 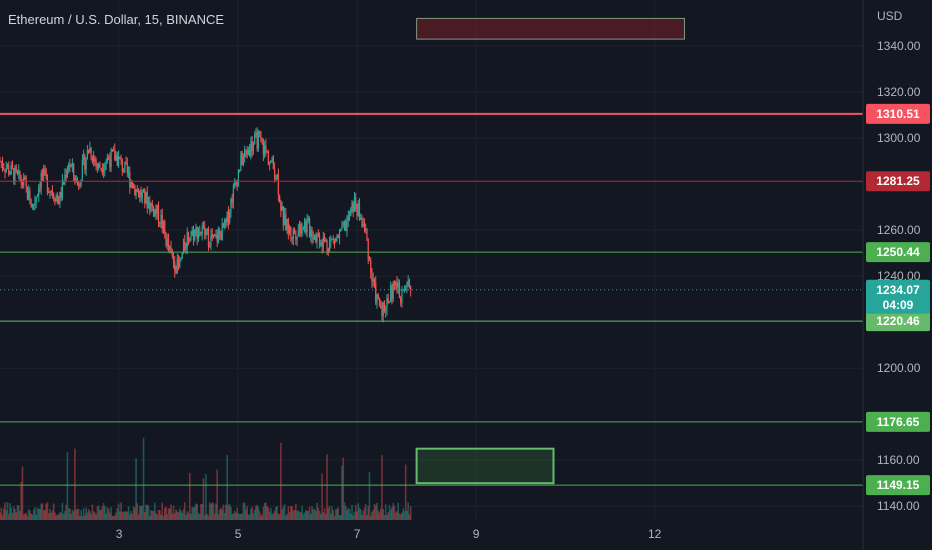 I want to click on symbol-title: Ethereum / U.S. Dollar, 15, BINANCE, so click(x=116, y=19).